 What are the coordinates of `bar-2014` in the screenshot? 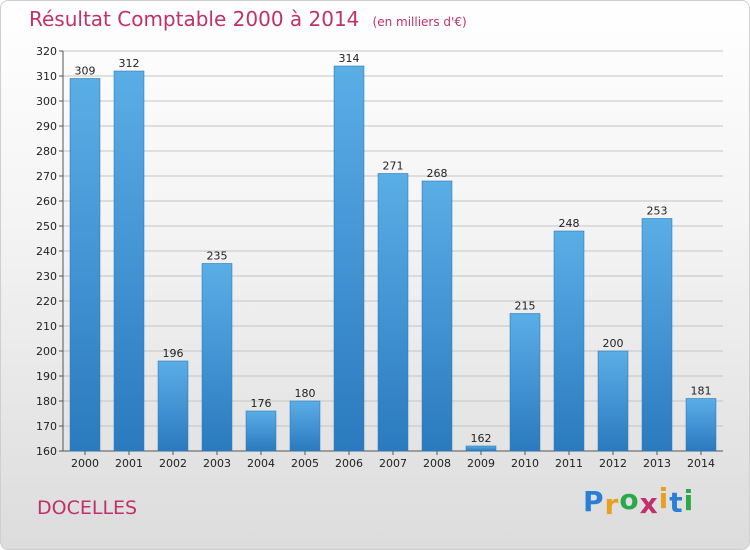 It's located at (701, 425).